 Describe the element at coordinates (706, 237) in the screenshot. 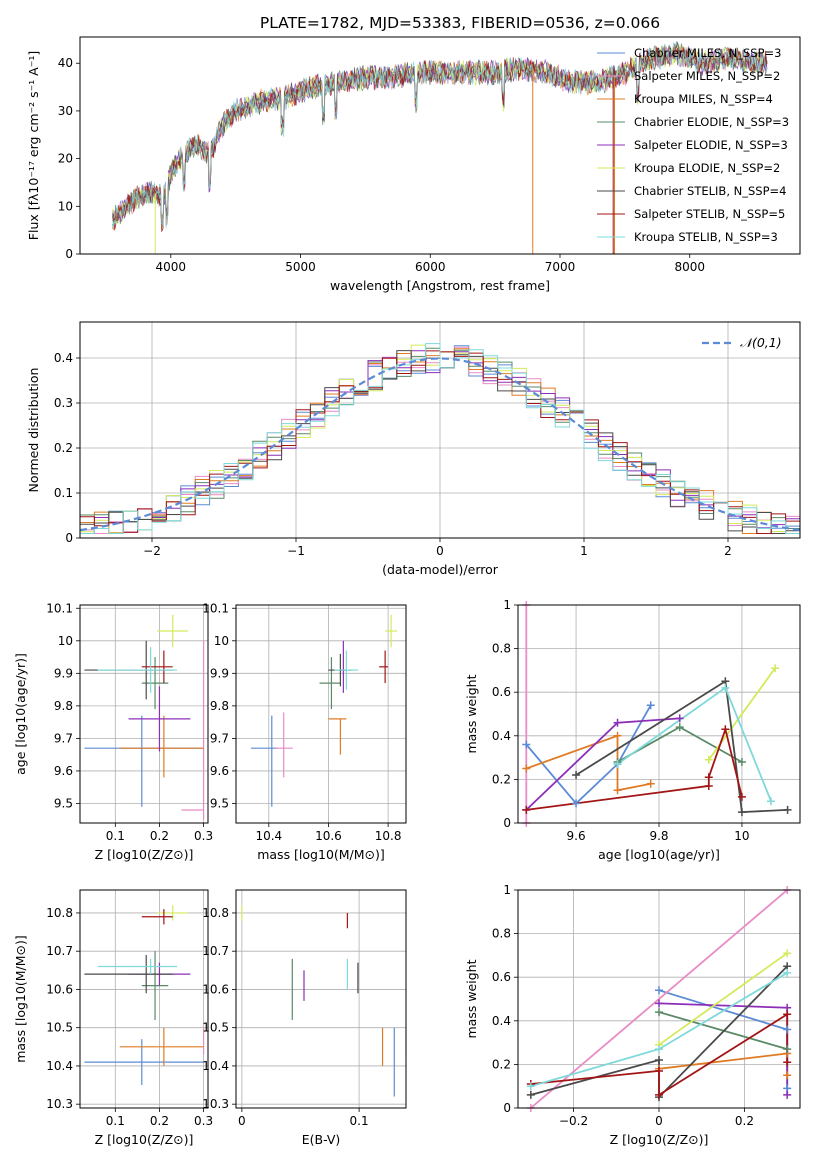

I see `legend-label-kroupa-stelib: Kroupa STELIB, N_SSP=3` at that location.